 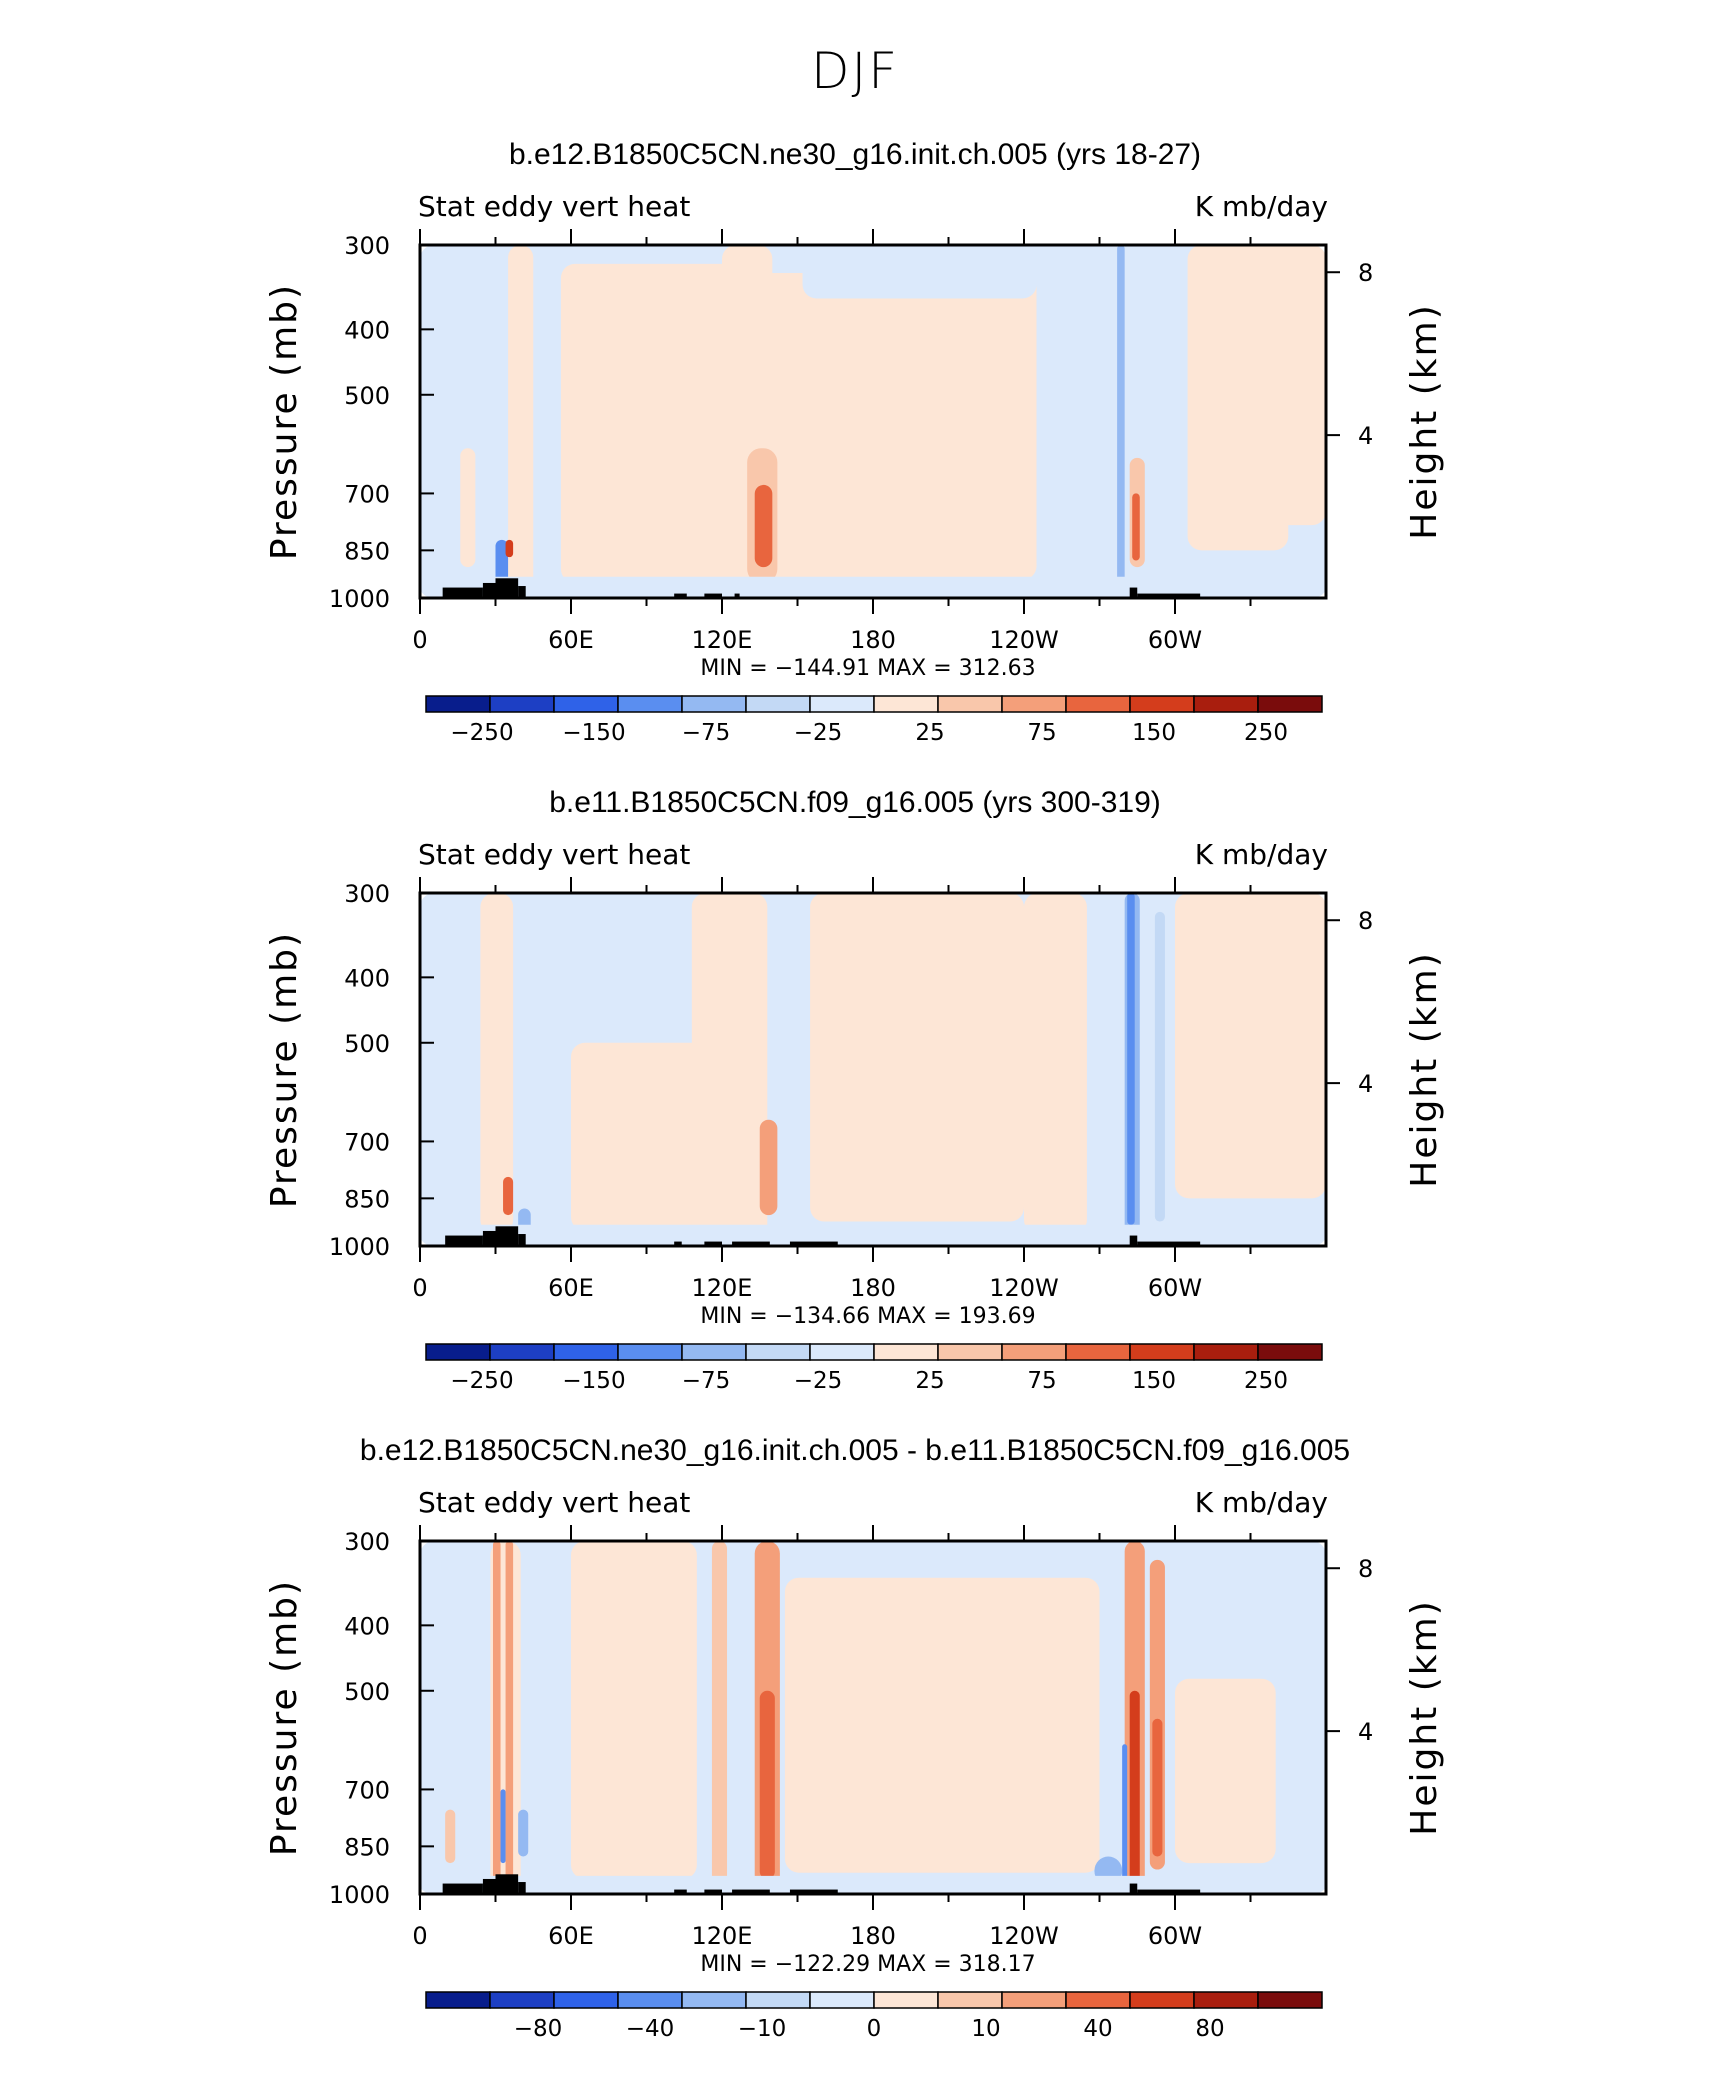 What do you see at coordinates (929, 1381) in the screenshot?
I see `colorbar-label: 25` at bounding box center [929, 1381].